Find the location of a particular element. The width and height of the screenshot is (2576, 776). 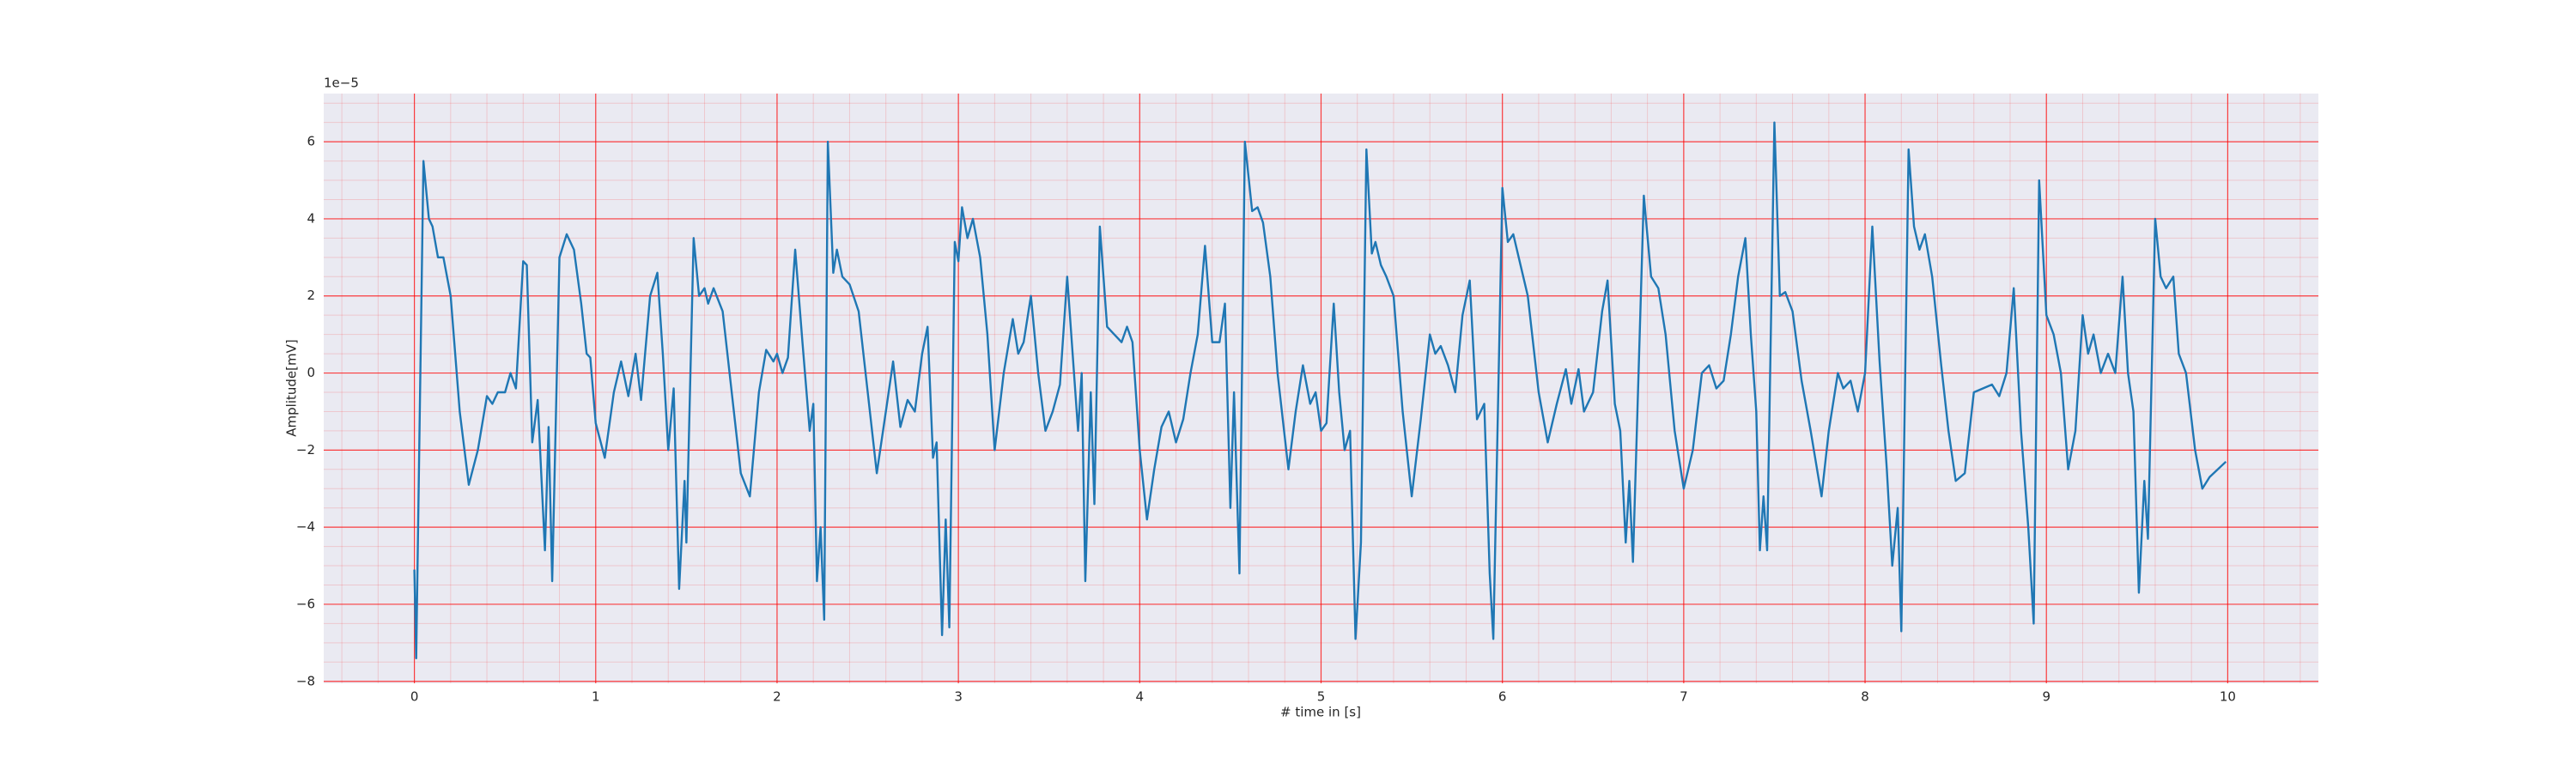

x-tick-label: 0 is located at coordinates (414, 697).